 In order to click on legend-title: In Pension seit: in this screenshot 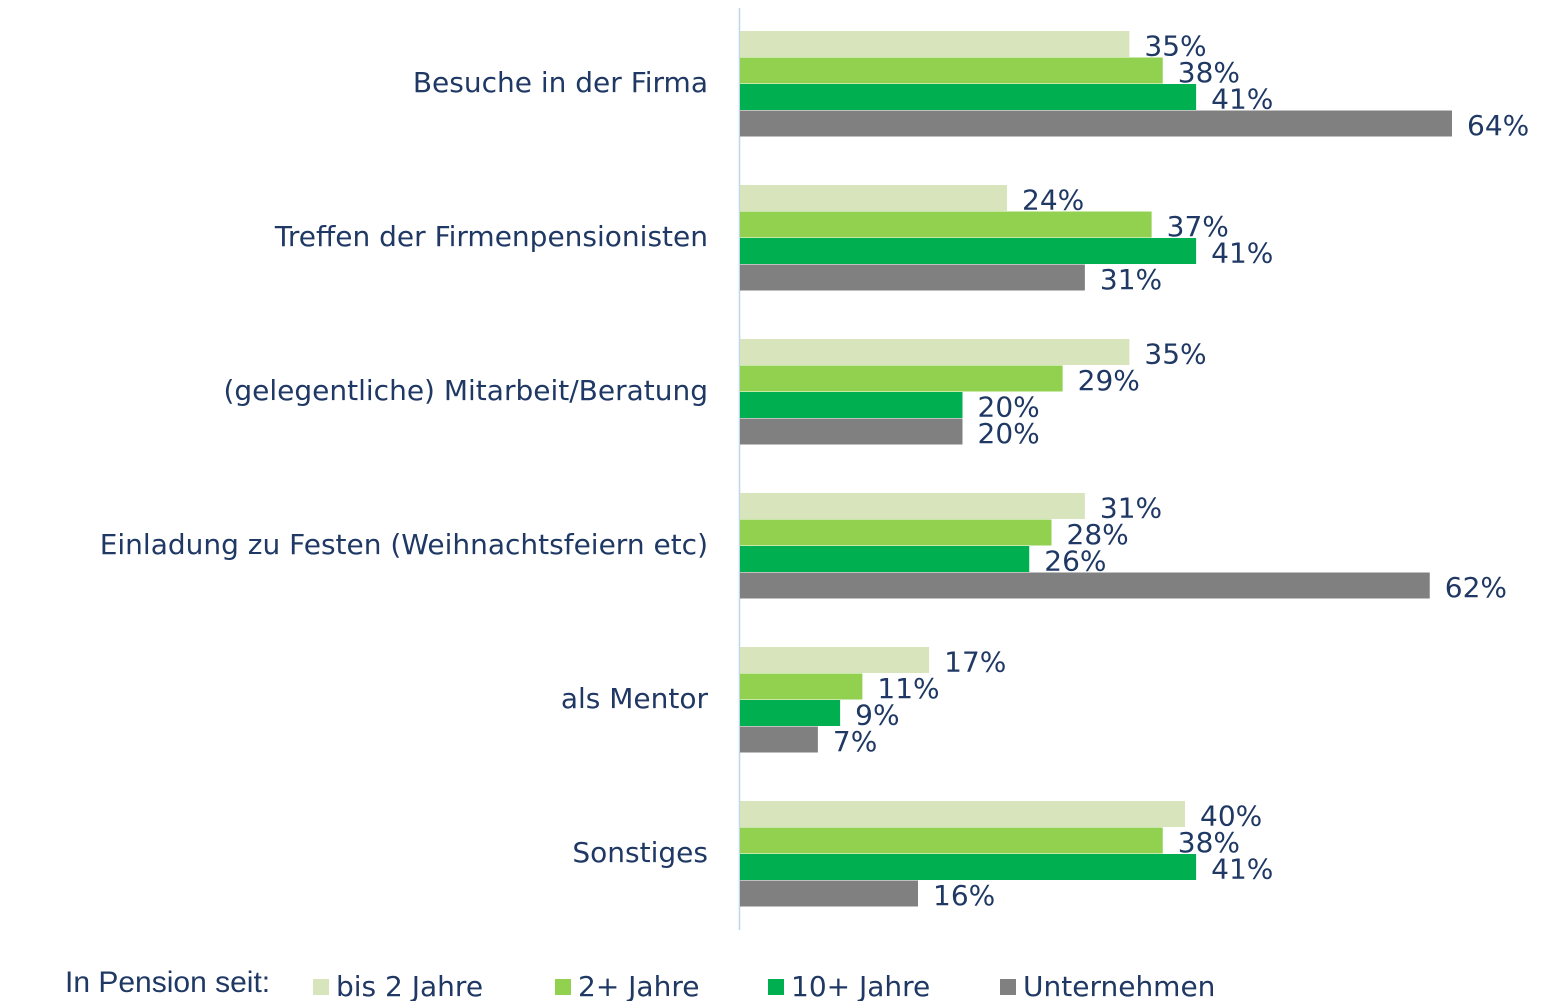, I will do `click(167, 982)`.